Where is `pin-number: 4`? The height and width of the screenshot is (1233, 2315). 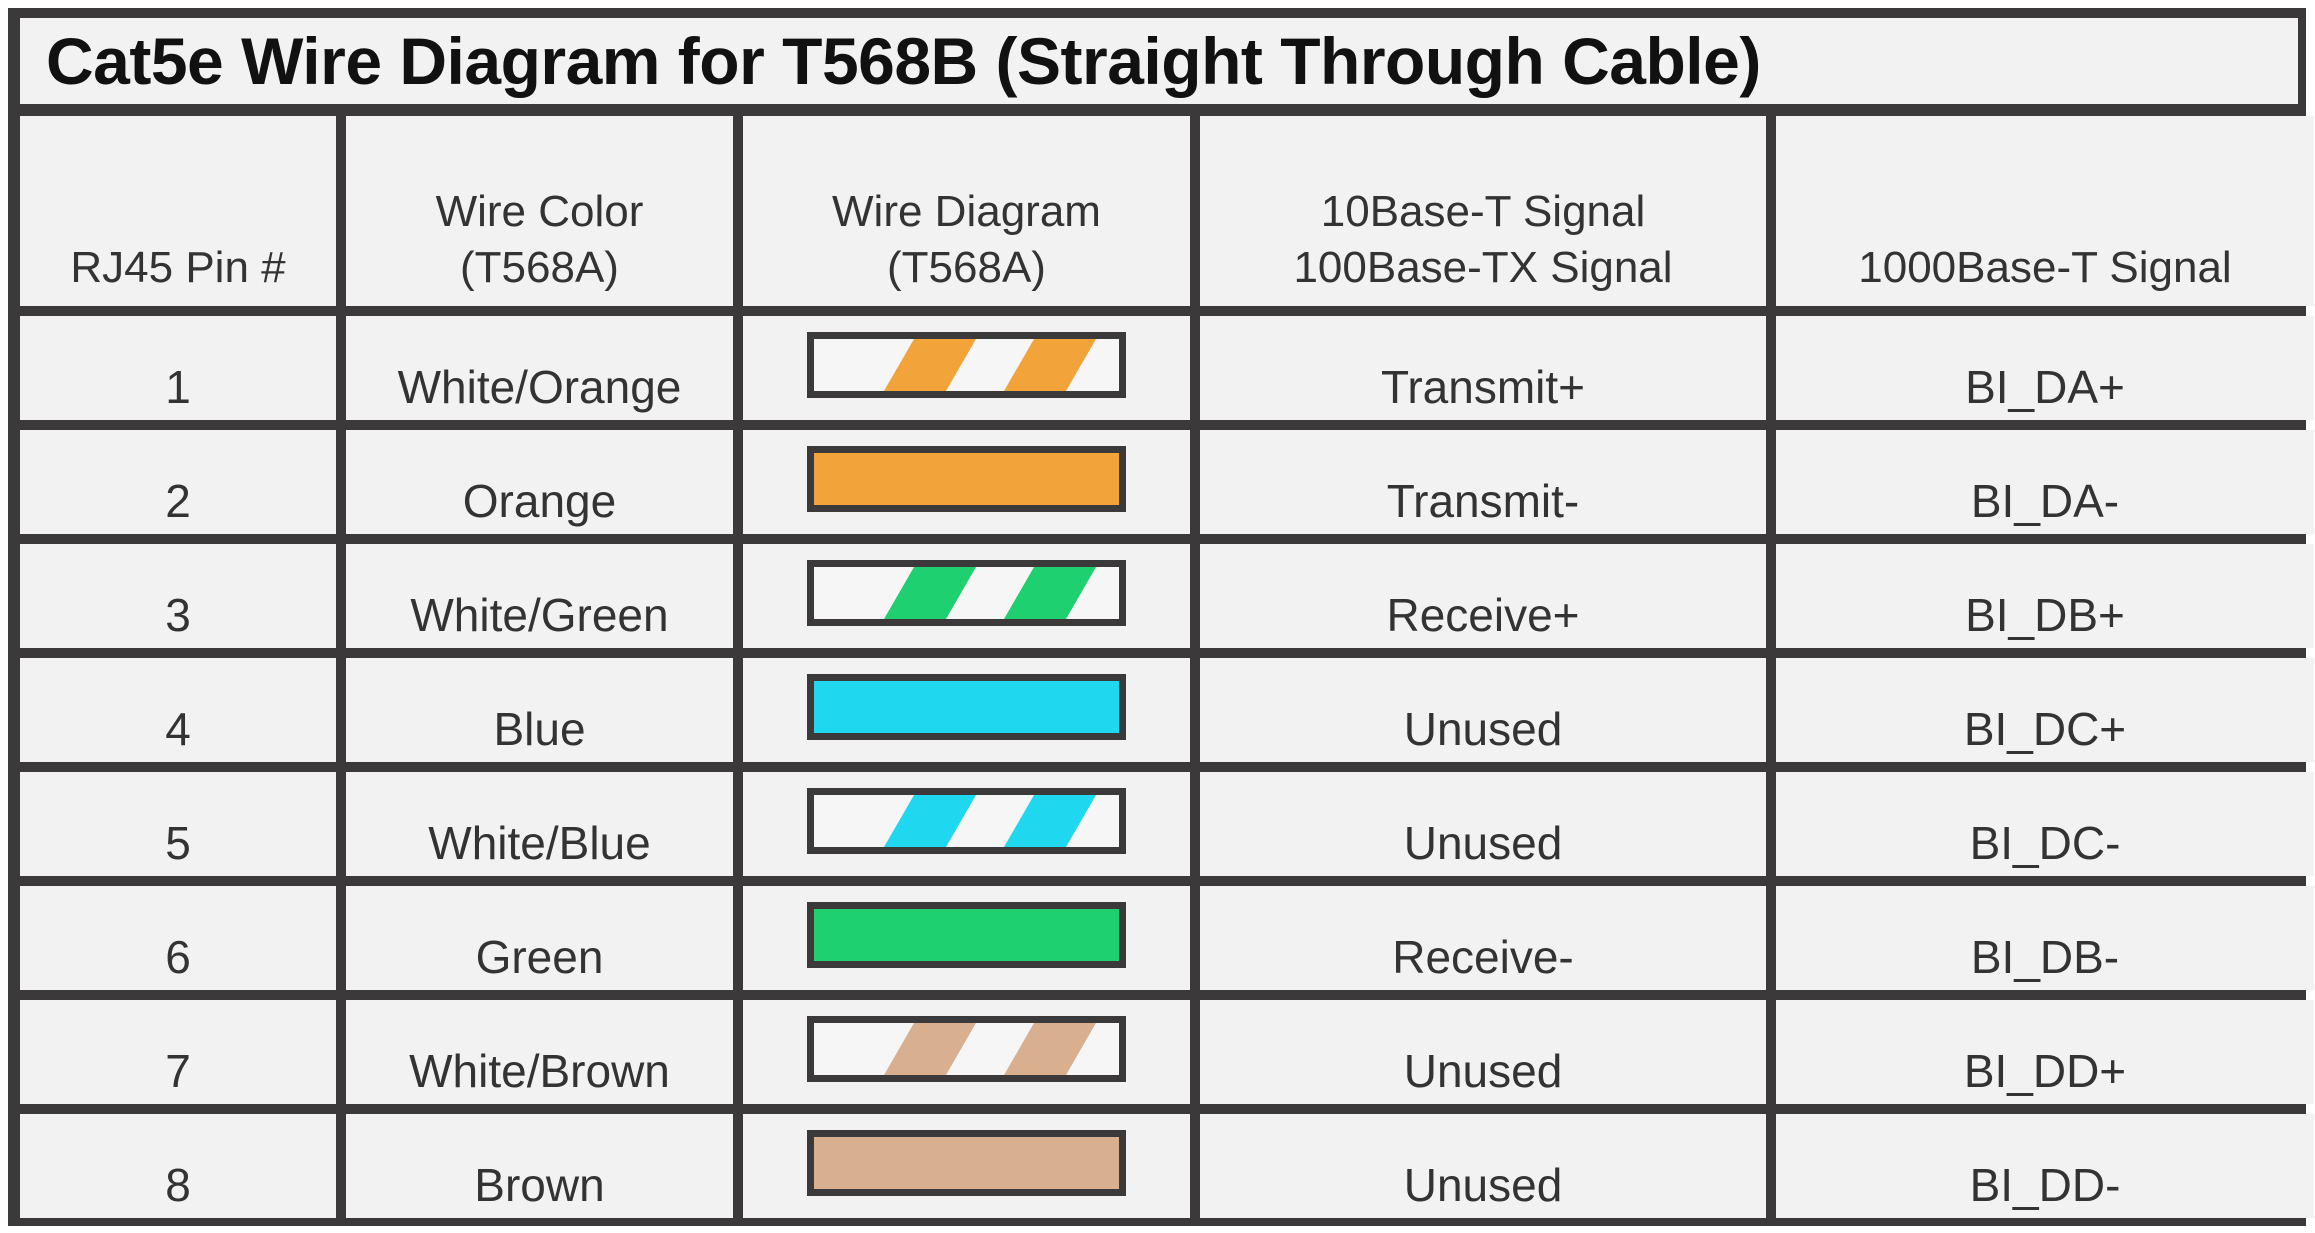
pin-number: 4 is located at coordinates (178, 710).